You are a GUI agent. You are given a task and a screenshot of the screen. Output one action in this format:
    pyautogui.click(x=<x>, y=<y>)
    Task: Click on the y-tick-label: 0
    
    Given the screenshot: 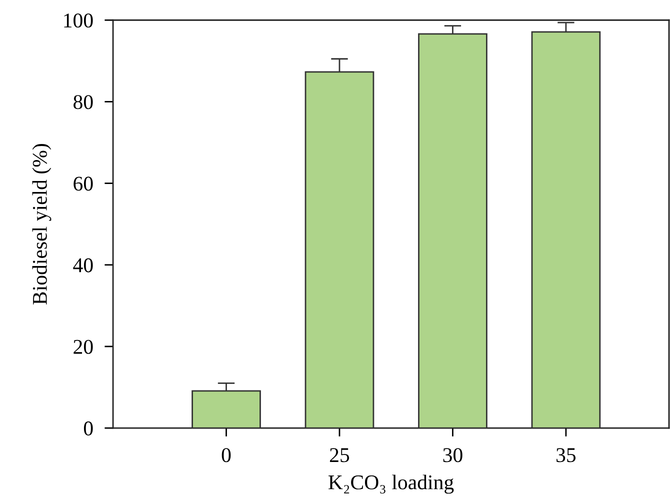 What is the action you would take?
    pyautogui.click(x=88, y=428)
    